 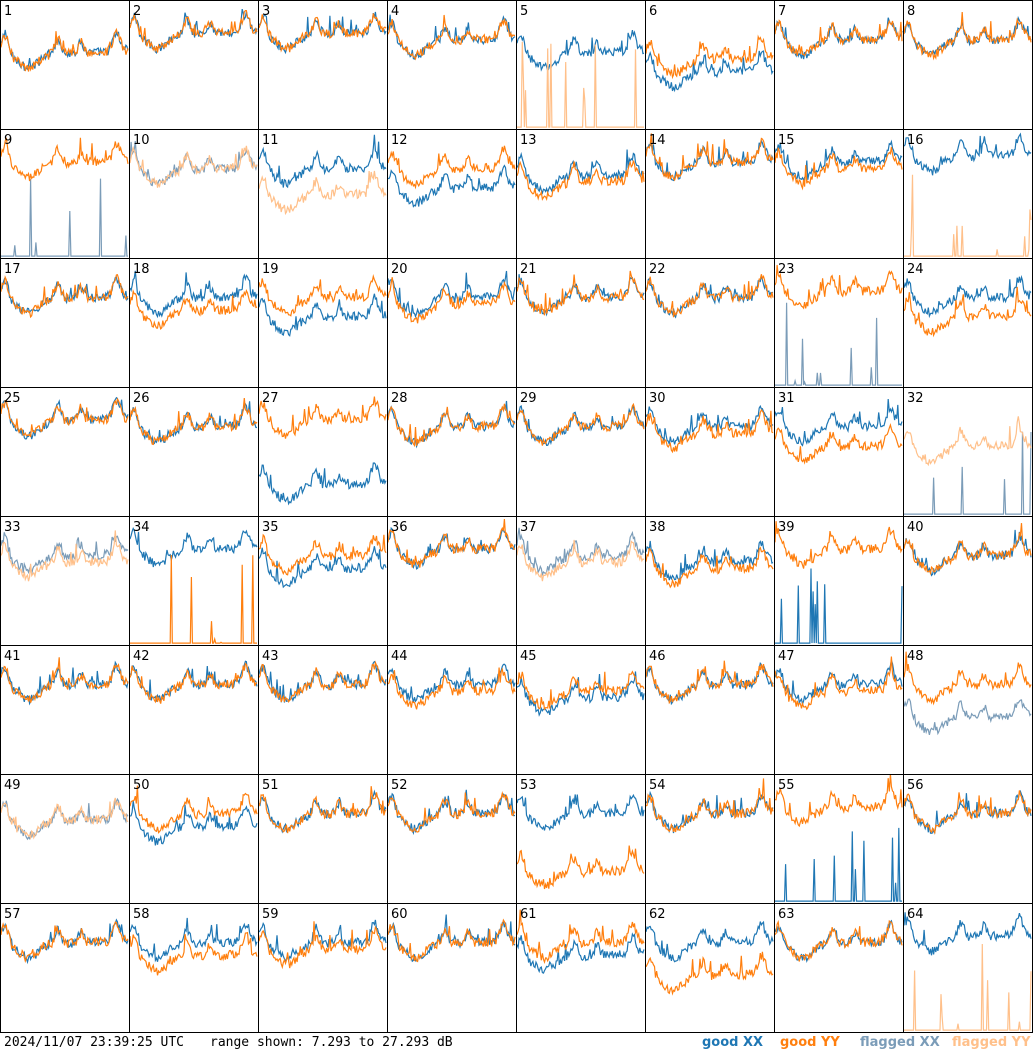 I want to click on panel-39-yy-trace, so click(x=838, y=545).